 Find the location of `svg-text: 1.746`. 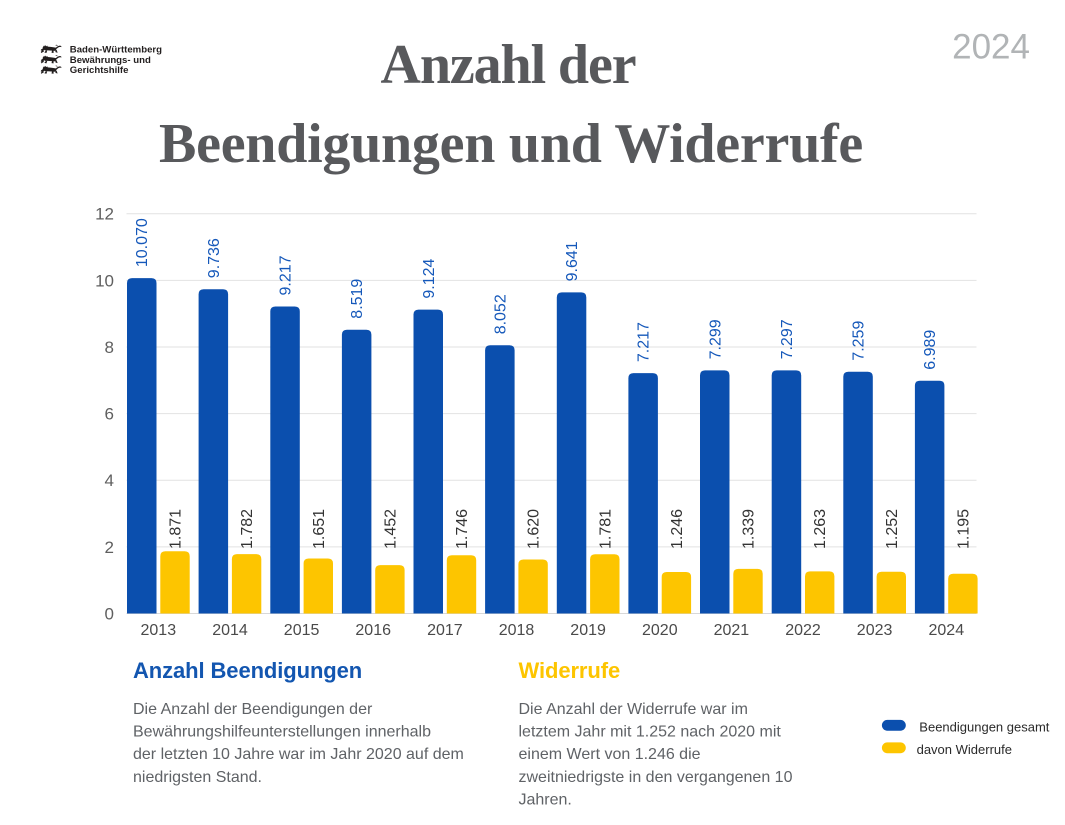

svg-text: 1.746 is located at coordinates (462, 529).